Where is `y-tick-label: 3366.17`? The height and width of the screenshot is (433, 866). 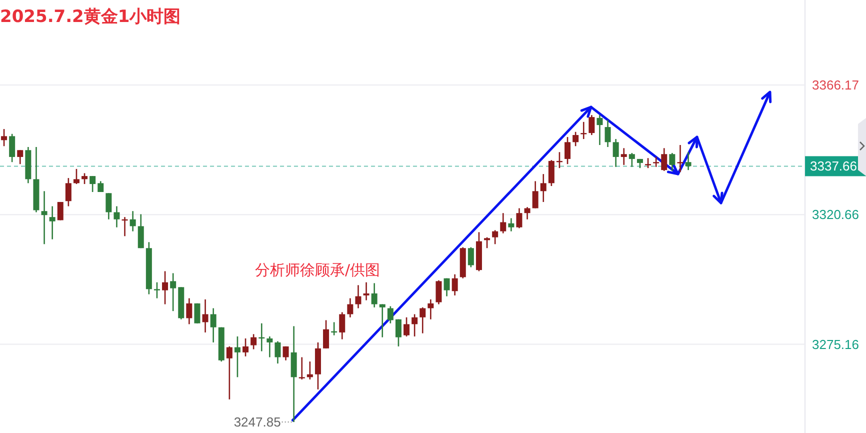
y-tick-label: 3366.17 is located at coordinates (835, 85).